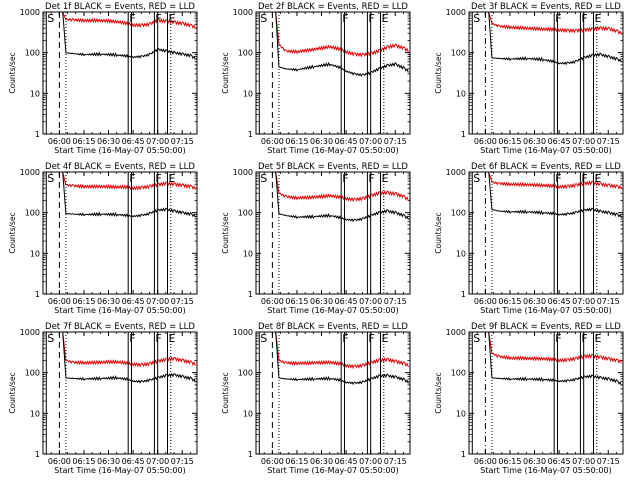 This screenshot has width=640, height=480. Describe the element at coordinates (333, 167) in the screenshot. I see `chart-title: Det 5f BLACK = Events, RED = LLD` at that location.